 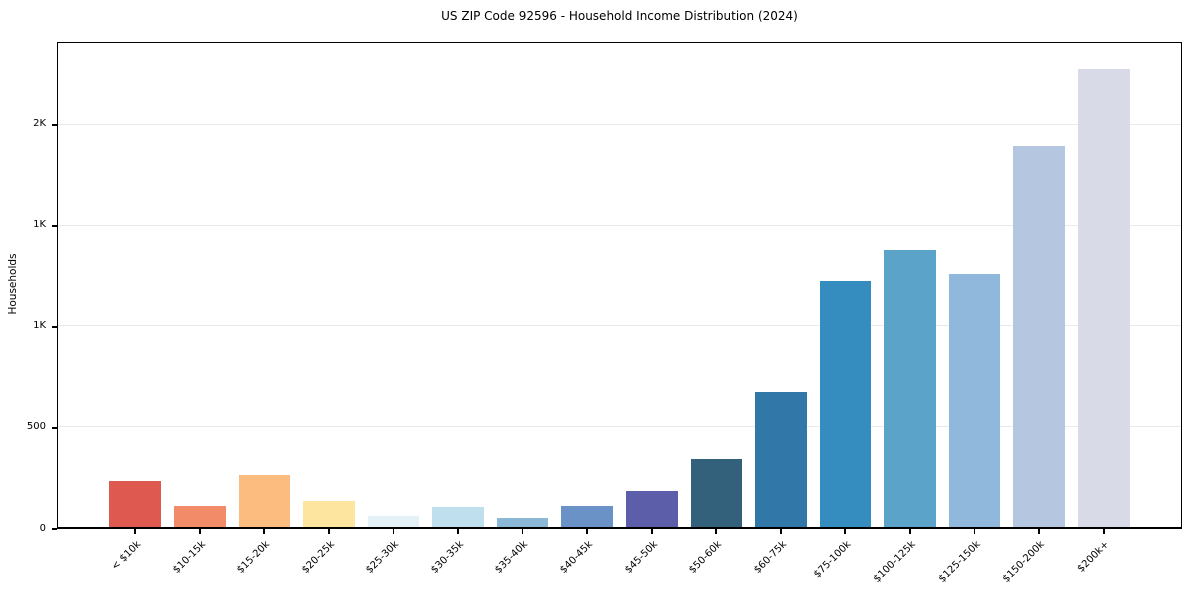 I want to click on x-tick-label: $60-75k, so click(x=770, y=557).